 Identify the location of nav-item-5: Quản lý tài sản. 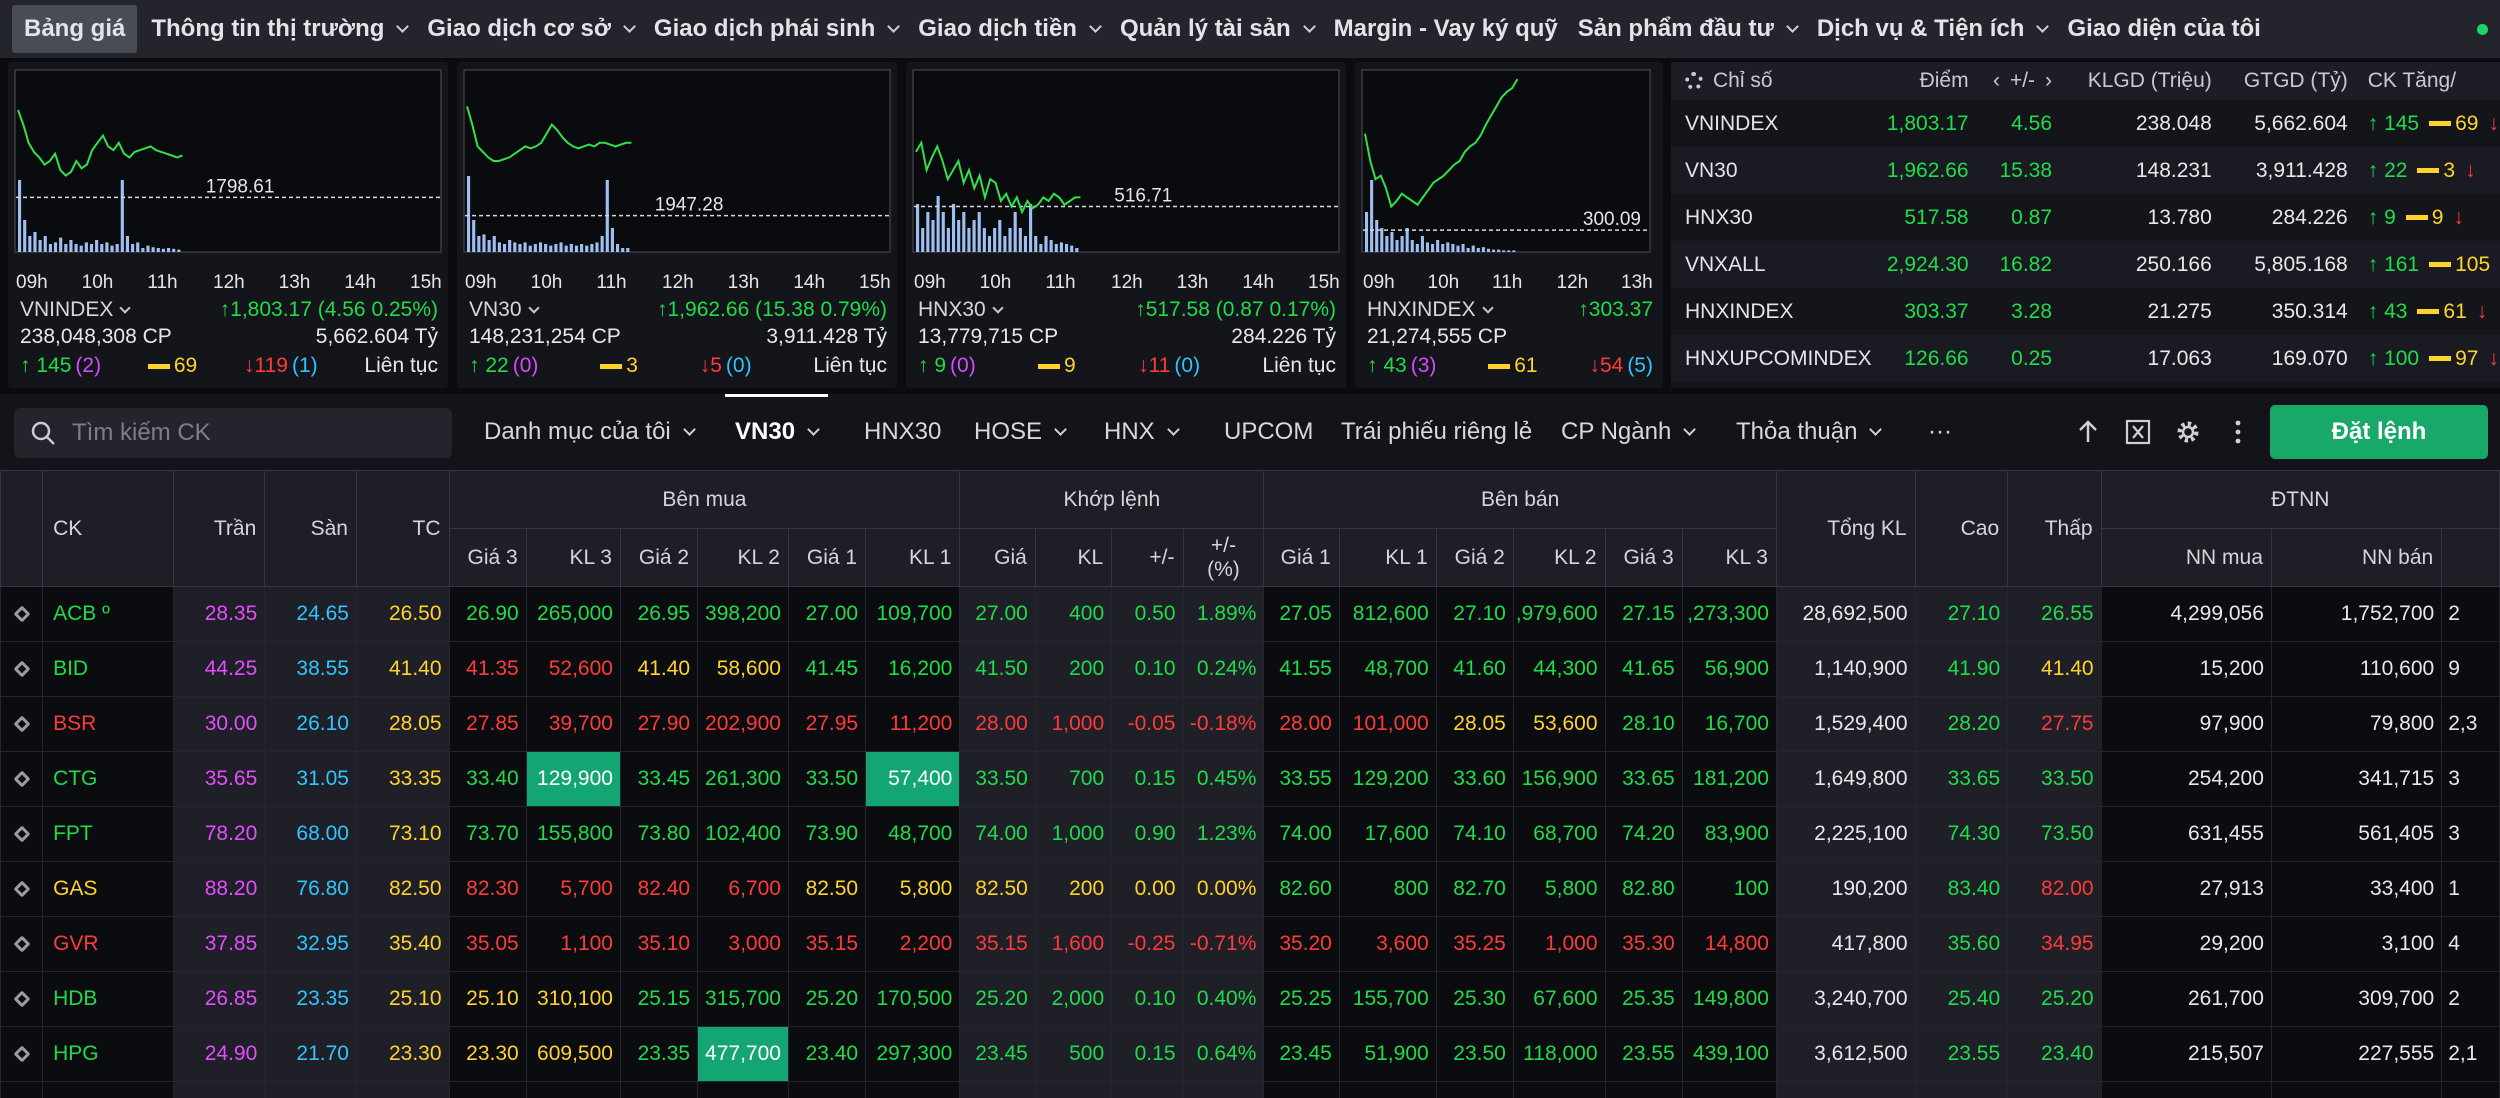
(1217, 29).